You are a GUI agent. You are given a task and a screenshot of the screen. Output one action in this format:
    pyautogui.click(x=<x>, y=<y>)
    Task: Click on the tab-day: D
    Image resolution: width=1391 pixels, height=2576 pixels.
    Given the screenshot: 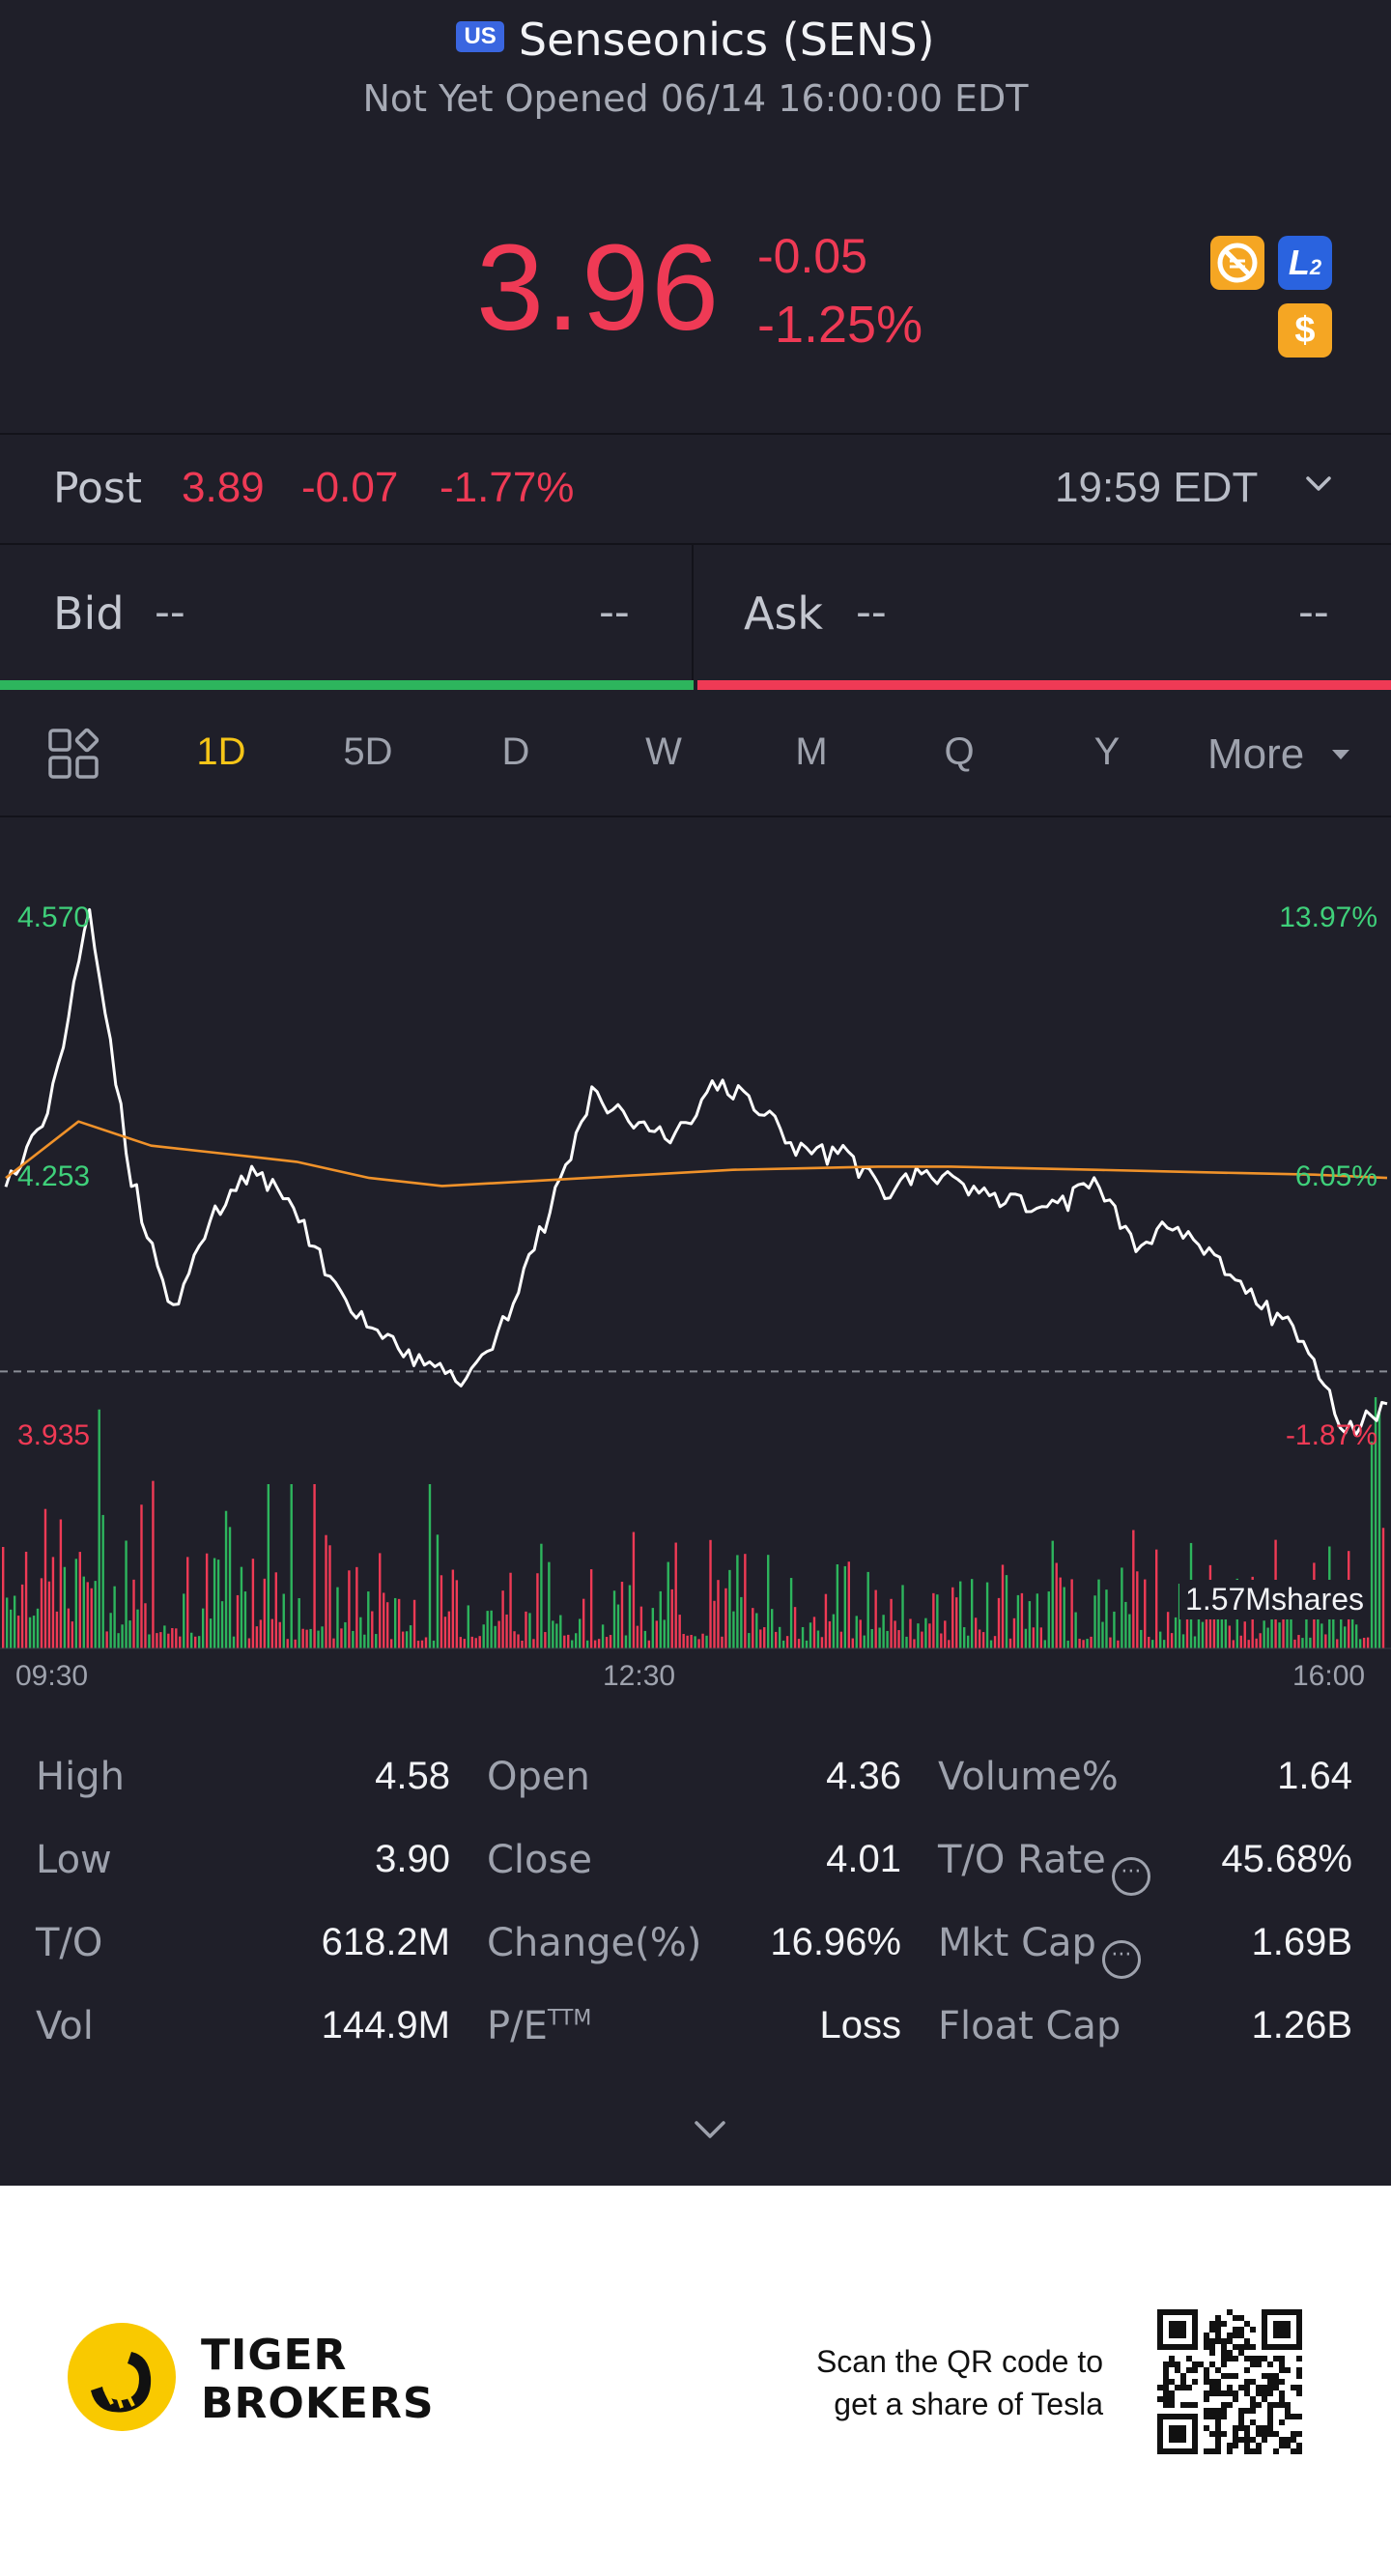 What is the action you would take?
    pyautogui.click(x=515, y=752)
    